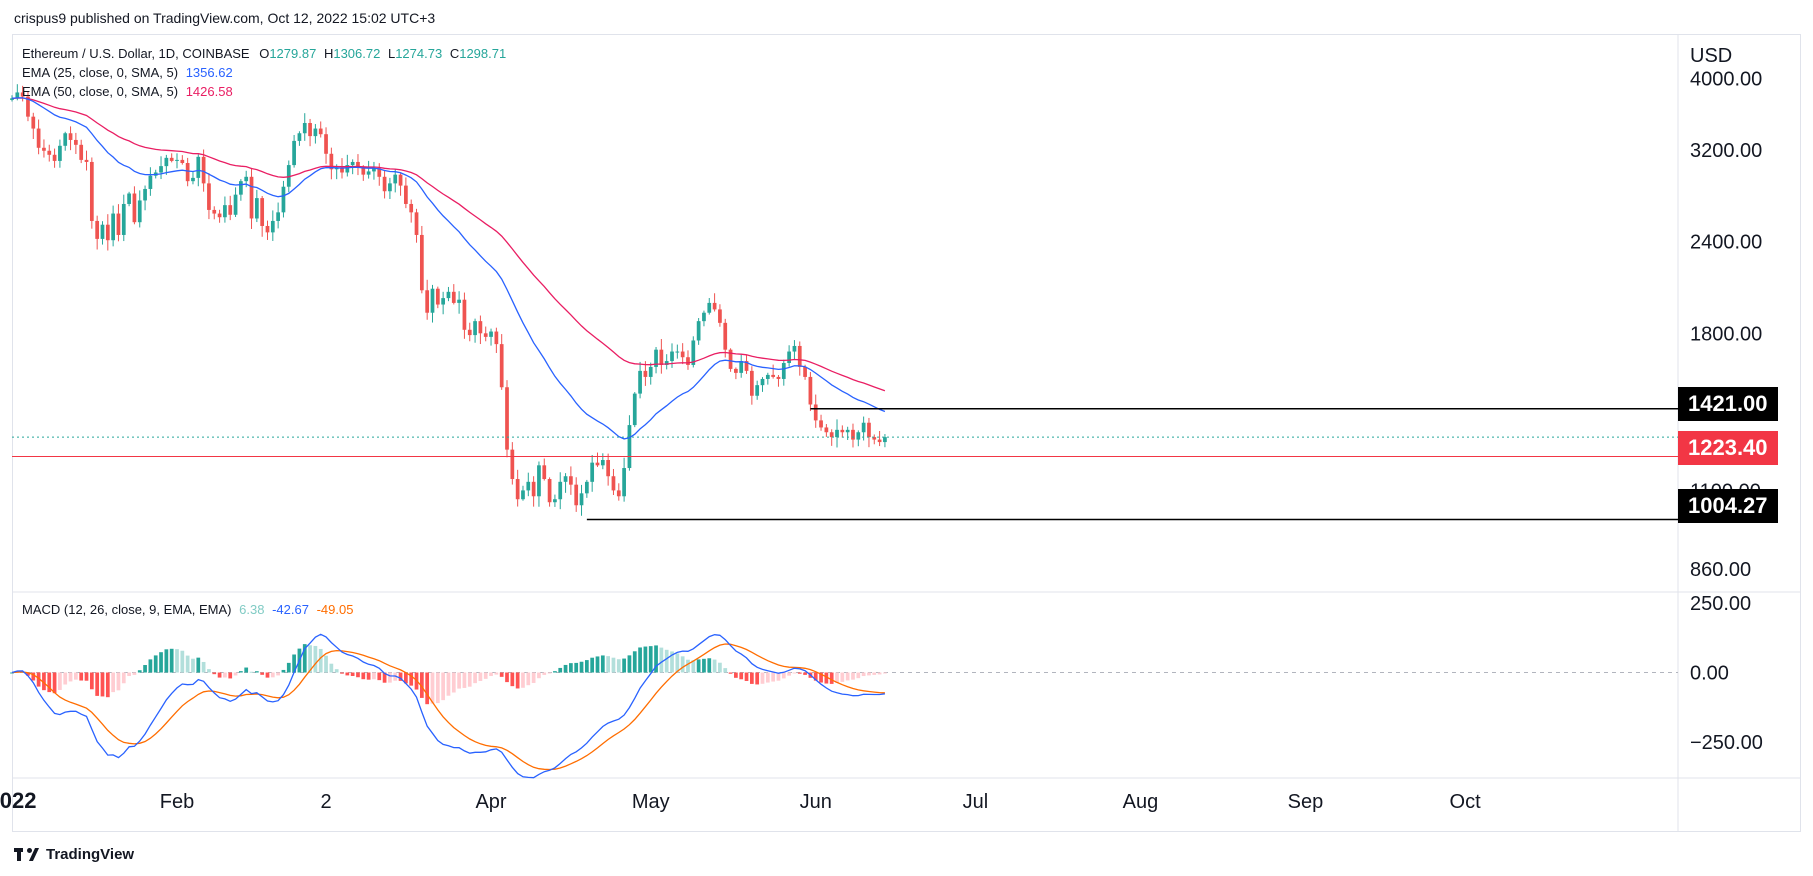 The height and width of the screenshot is (876, 1813). Describe the element at coordinates (127, 91) in the screenshot. I see `ema50-legend: EMA (50, close, 0, SMA, 5) 1426.58` at that location.